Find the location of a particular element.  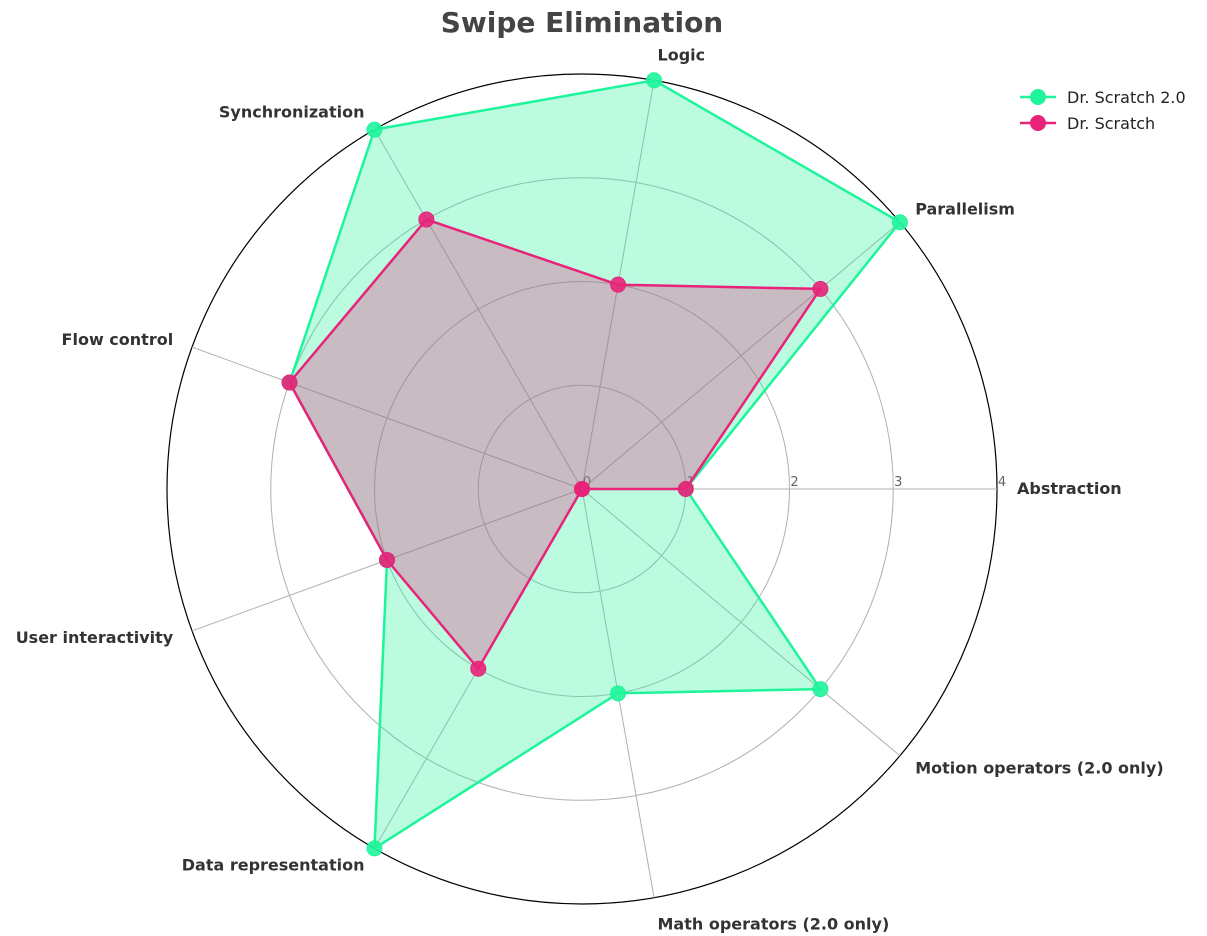

category-label: Data representation is located at coordinates (273, 865).